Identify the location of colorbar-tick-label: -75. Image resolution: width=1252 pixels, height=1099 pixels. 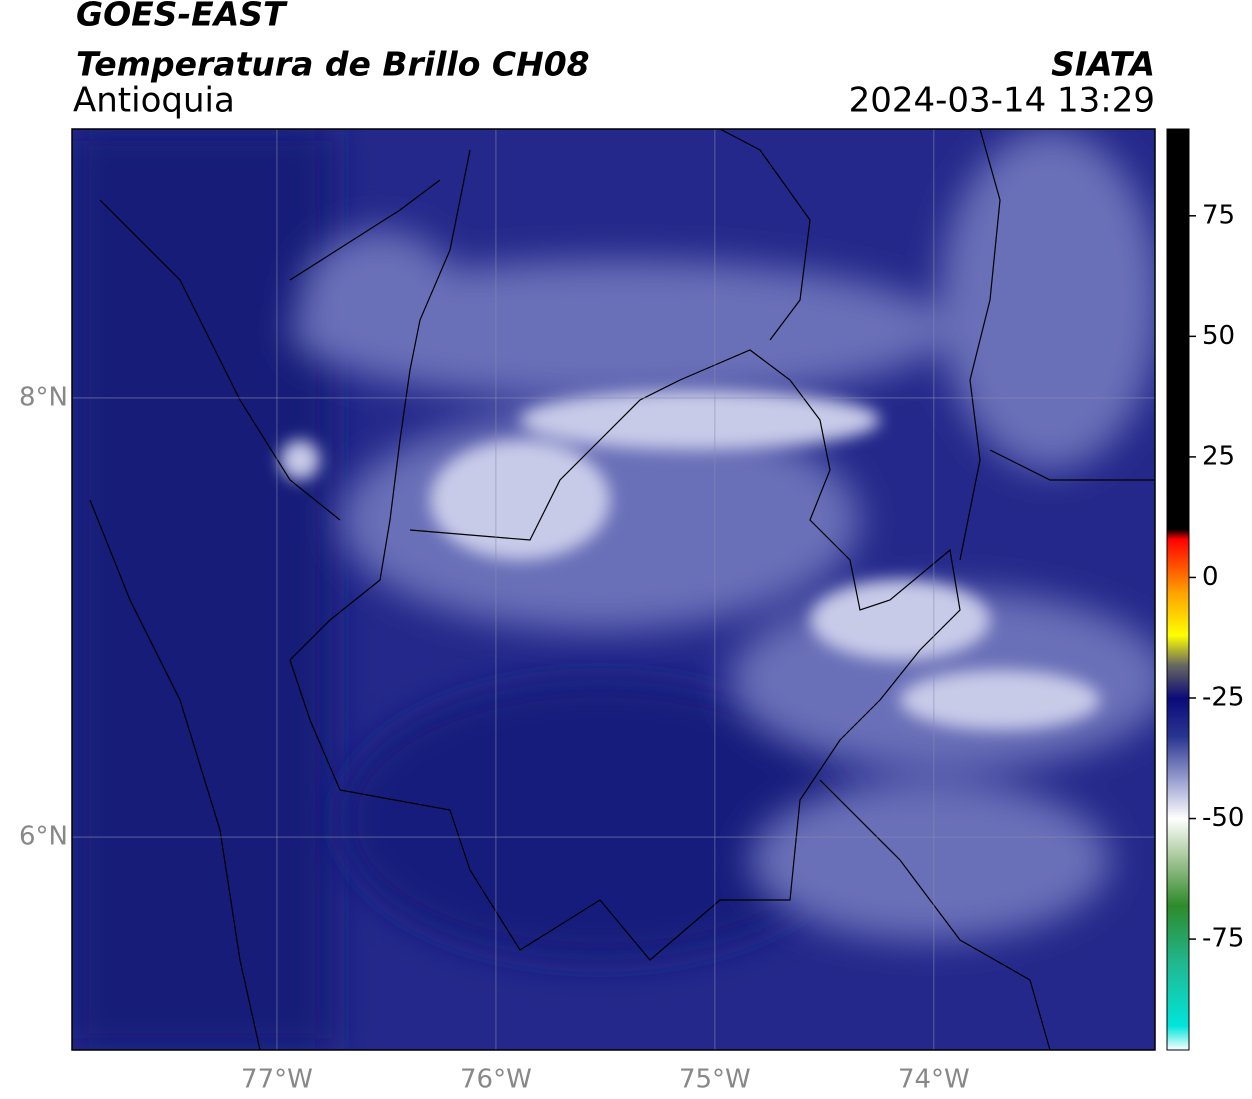
(1223, 939).